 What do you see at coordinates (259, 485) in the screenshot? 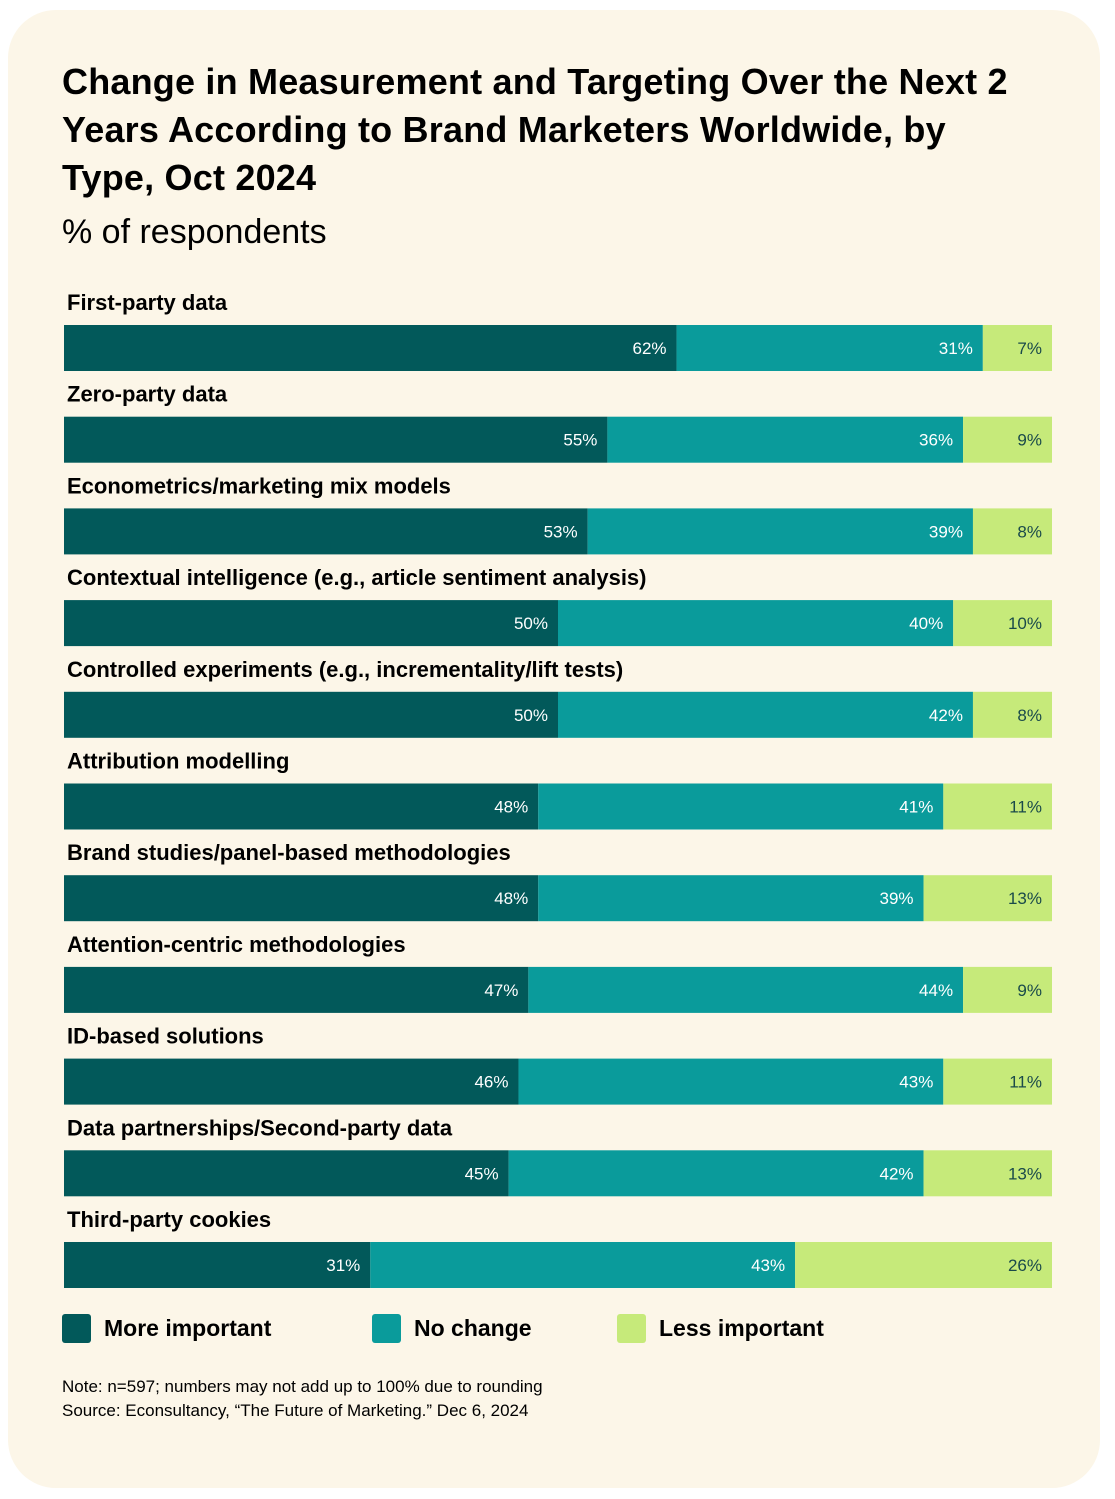
I see `category-label-econometrics-marketing-mix-models: Econometrics/marketing mix models` at bounding box center [259, 485].